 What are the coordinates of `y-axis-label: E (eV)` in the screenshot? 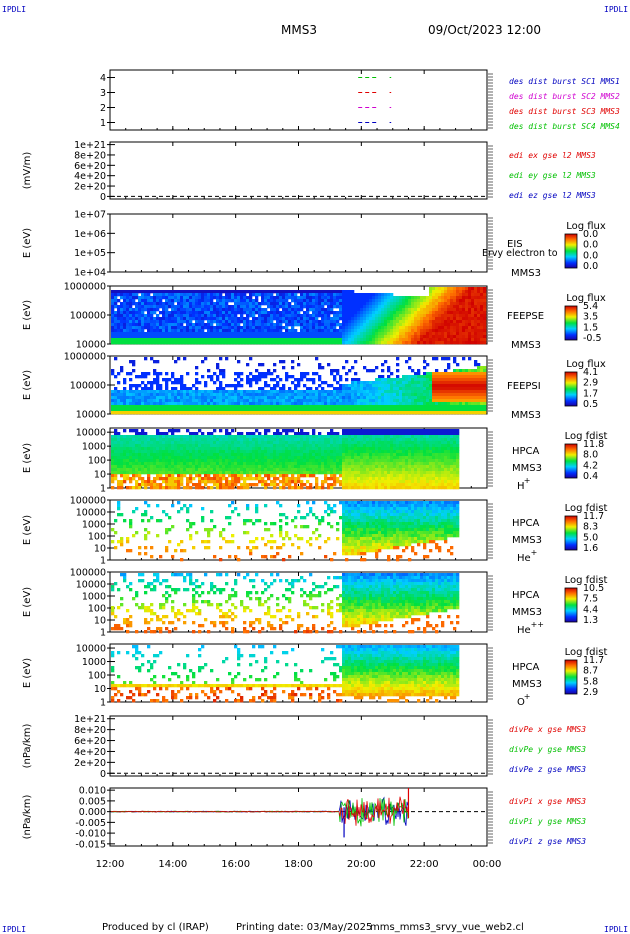 It's located at (27, 243).